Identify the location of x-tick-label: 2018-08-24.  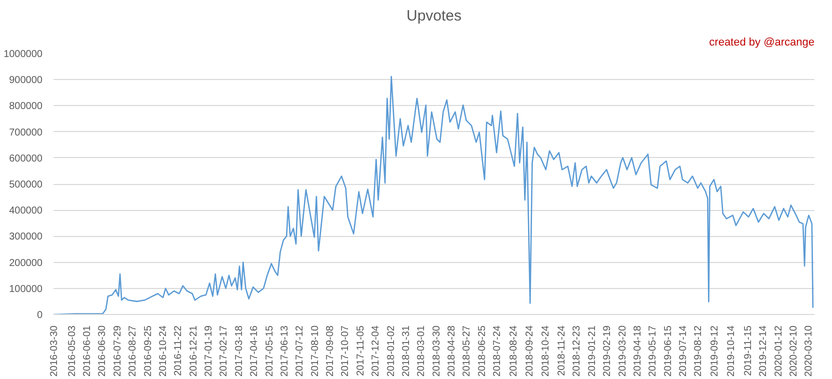
(514, 351).